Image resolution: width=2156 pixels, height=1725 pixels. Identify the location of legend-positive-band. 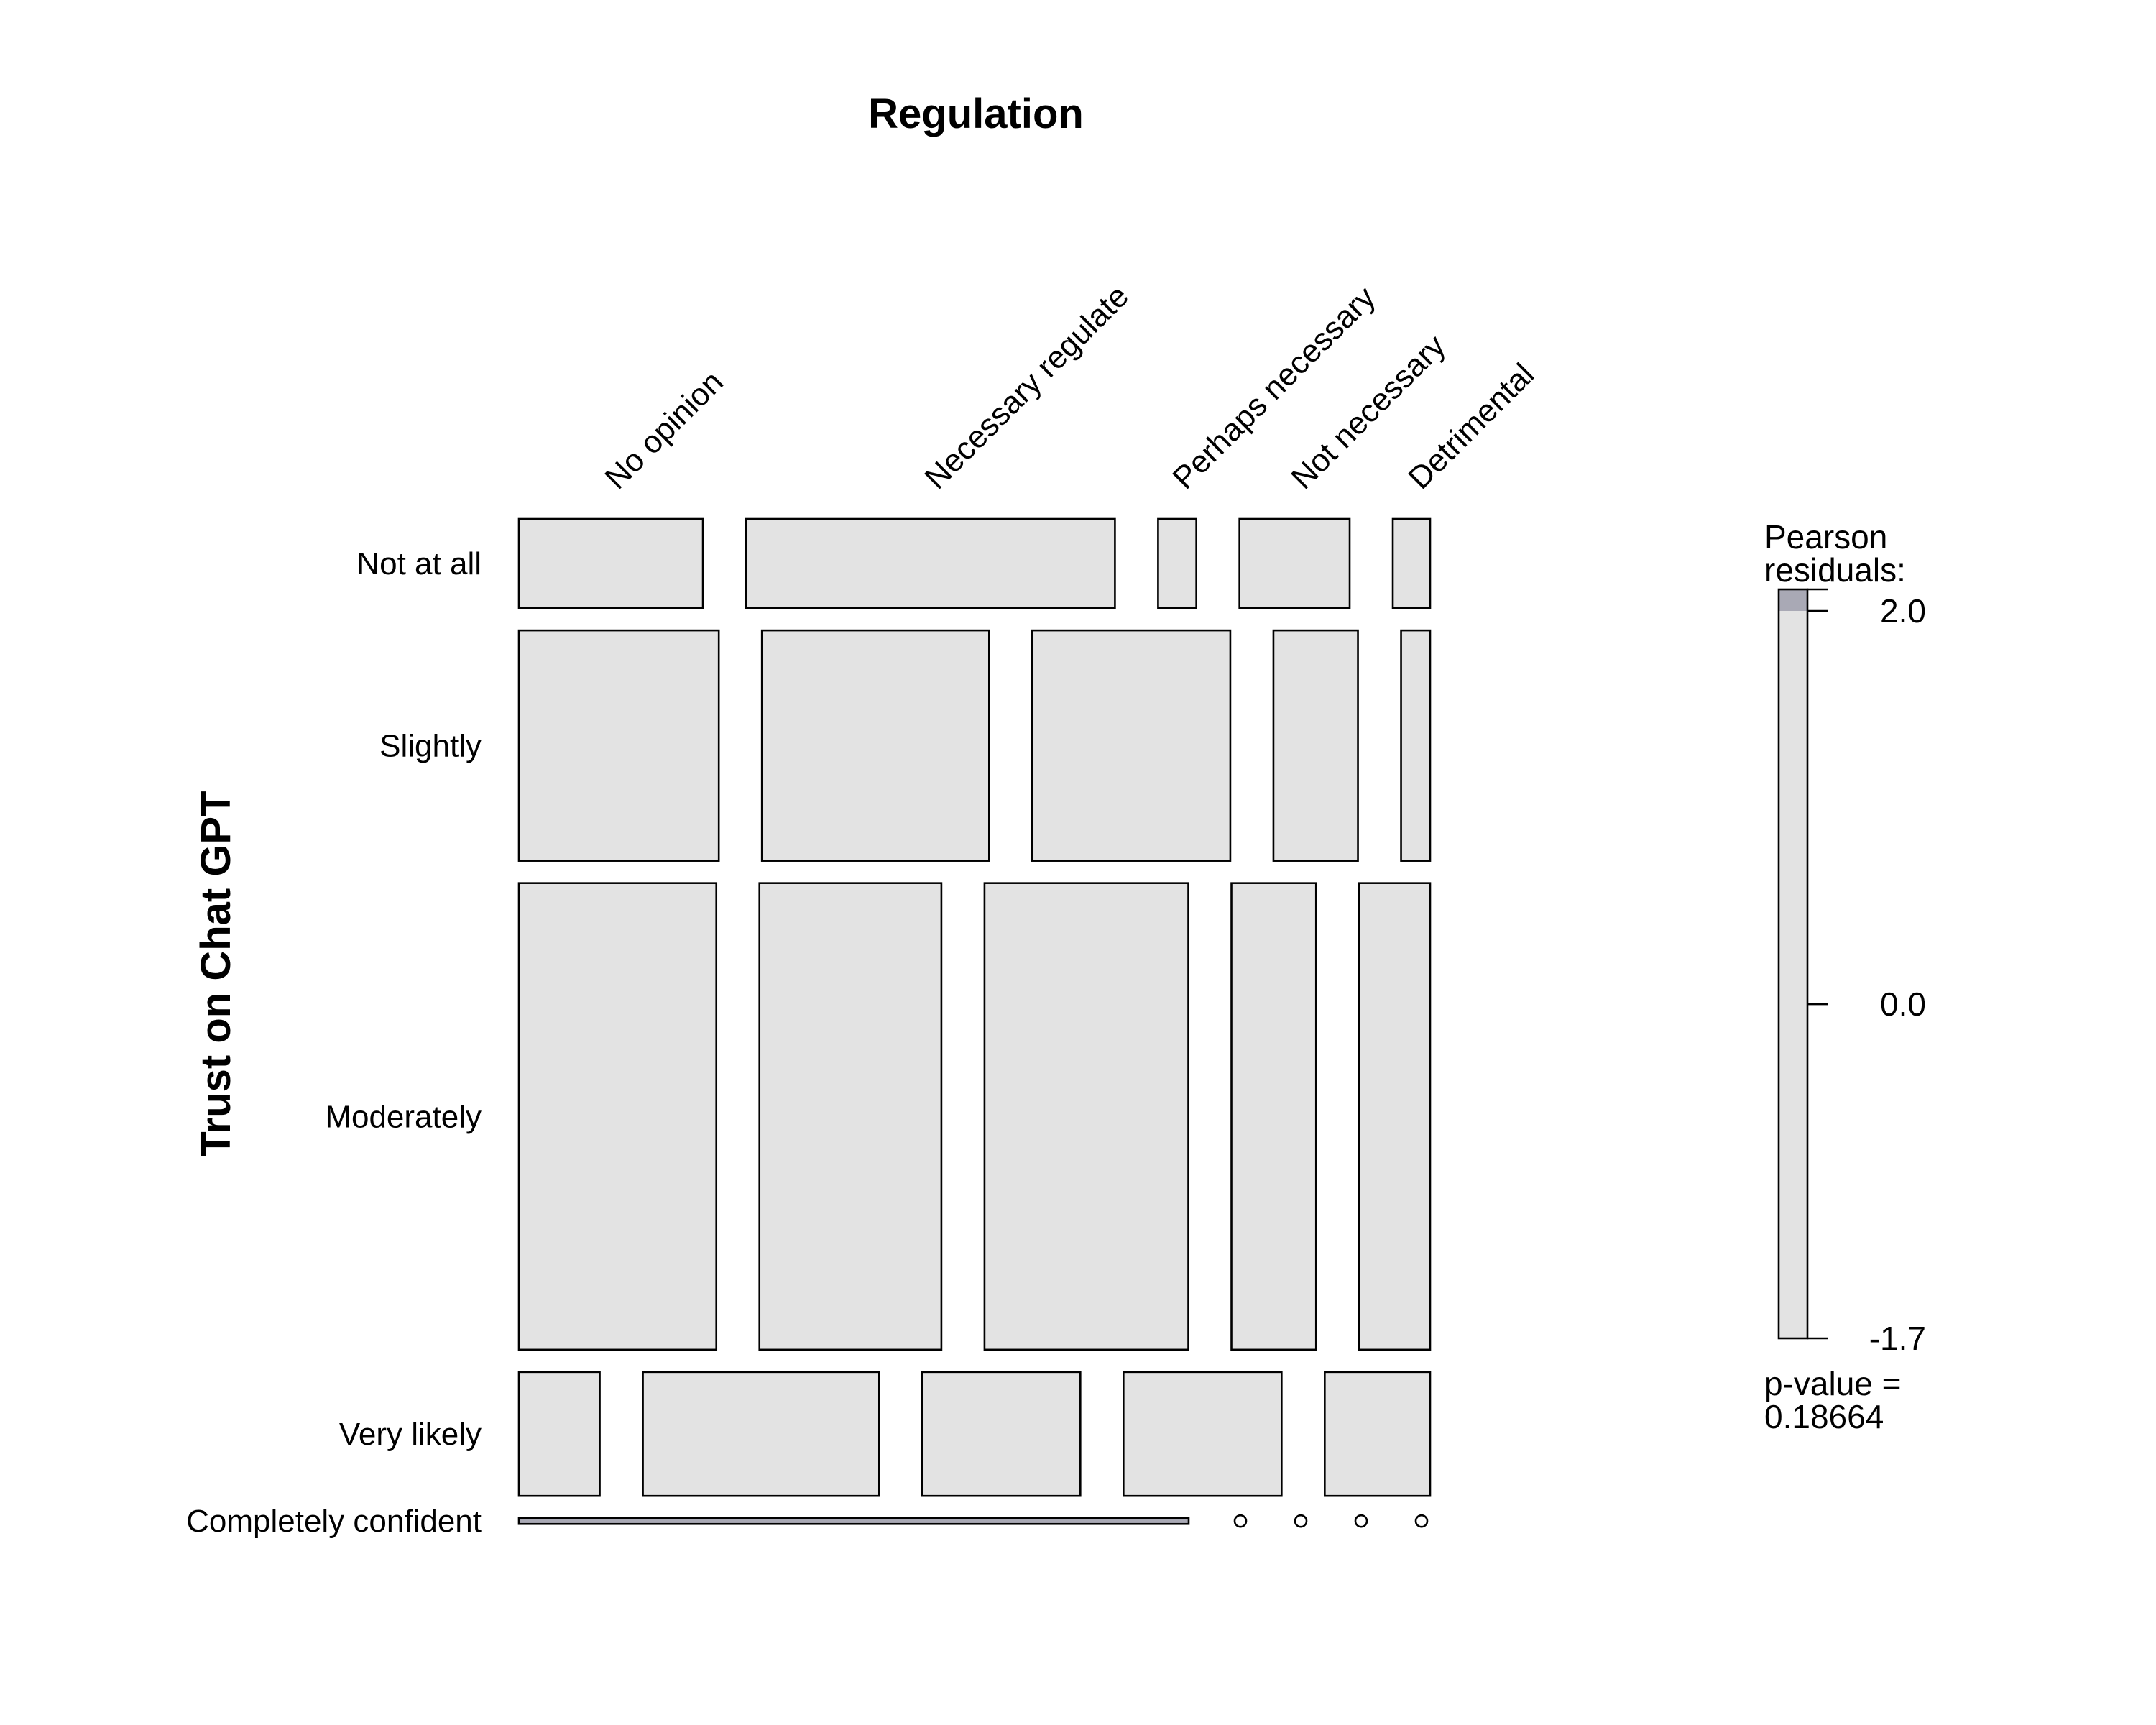
(1793, 600).